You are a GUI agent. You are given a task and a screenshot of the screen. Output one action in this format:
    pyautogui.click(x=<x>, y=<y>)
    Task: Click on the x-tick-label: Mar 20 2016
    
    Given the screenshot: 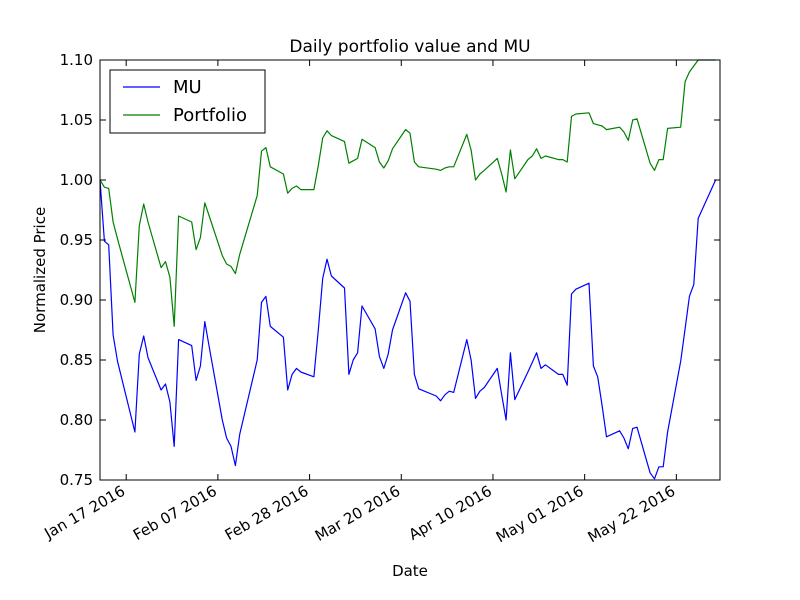 What is the action you would take?
    pyautogui.click(x=357, y=513)
    